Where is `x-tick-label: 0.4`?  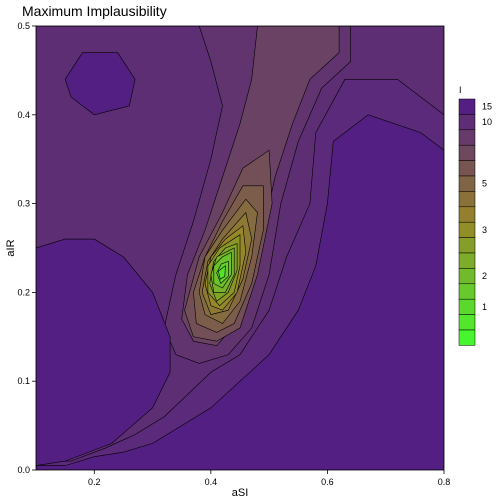 x-tick-label: 0.4 is located at coordinates (211, 482).